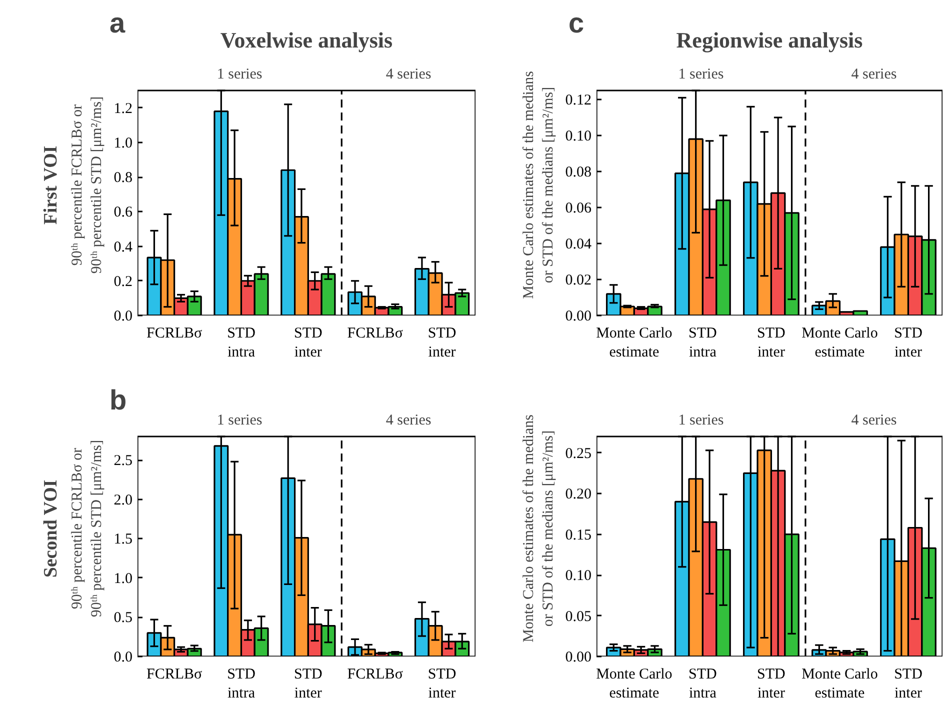 The image size is (944, 701). What do you see at coordinates (578, 616) in the screenshot?
I see `y-tick-label: 0.05` at bounding box center [578, 616].